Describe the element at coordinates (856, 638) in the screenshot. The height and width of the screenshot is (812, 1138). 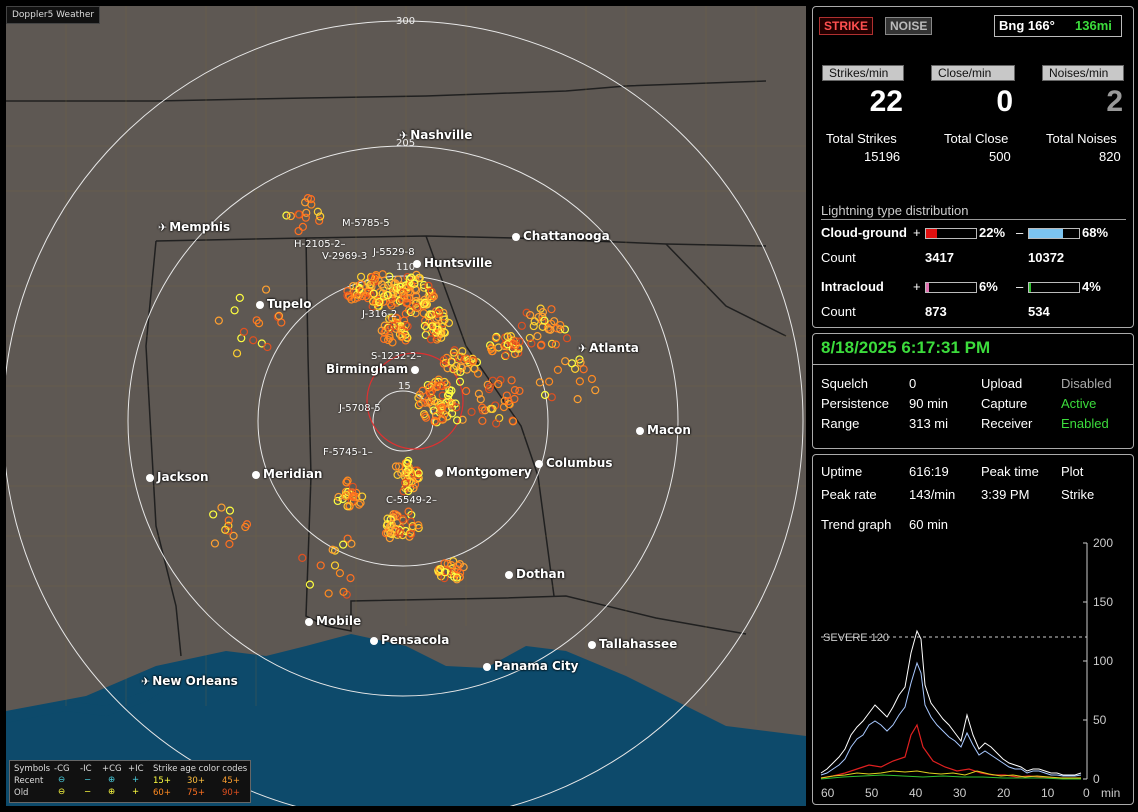
I see `severe-threshold-label: SEVERE 120` at that location.